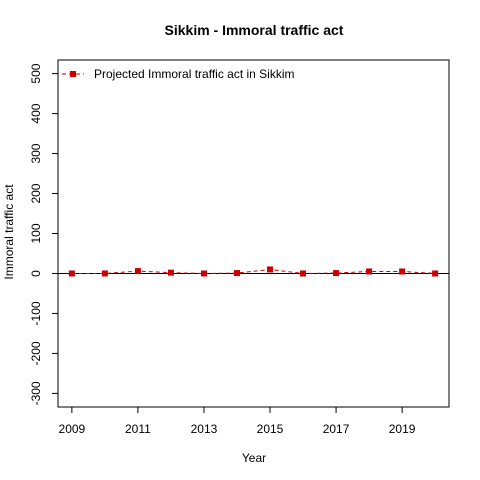 The height and width of the screenshot is (480, 480). I want to click on data-point-2012, so click(170, 272).